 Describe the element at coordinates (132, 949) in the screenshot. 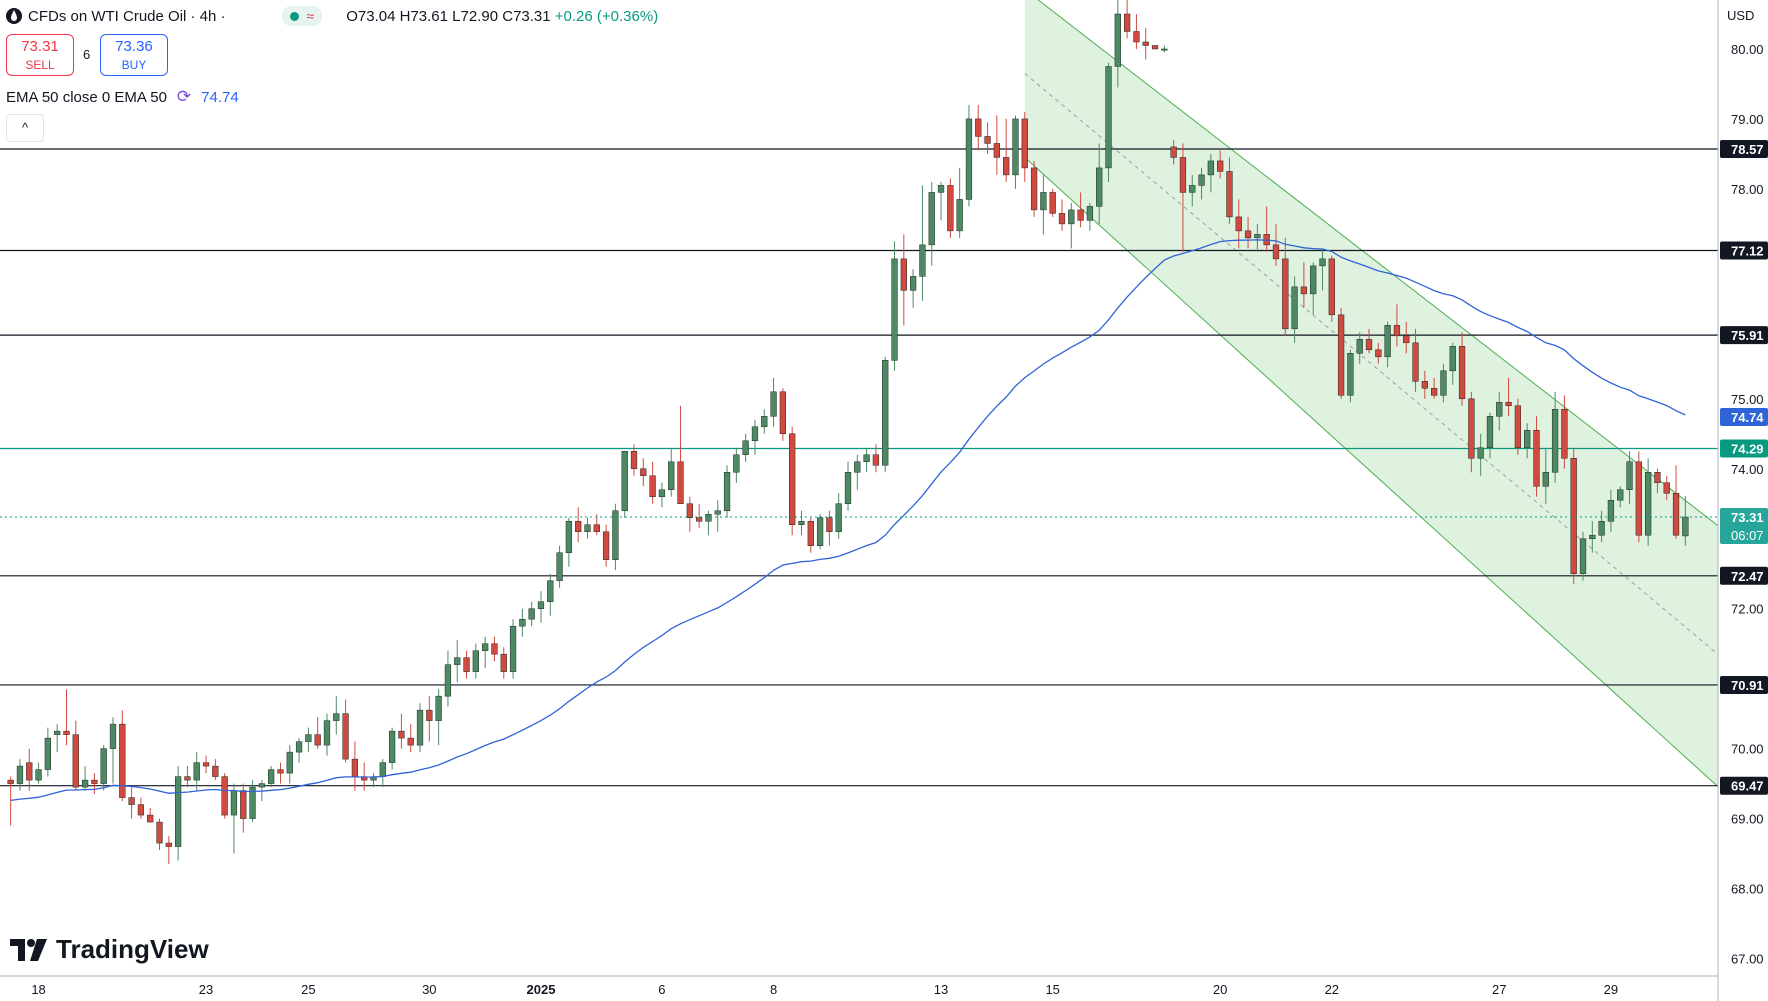

I see `logo-text: TradingView` at that location.